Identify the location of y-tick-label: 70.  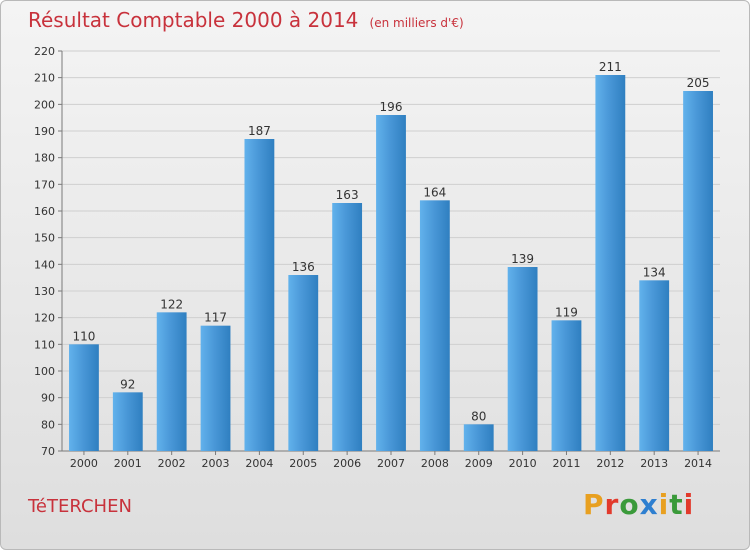
(48, 451).